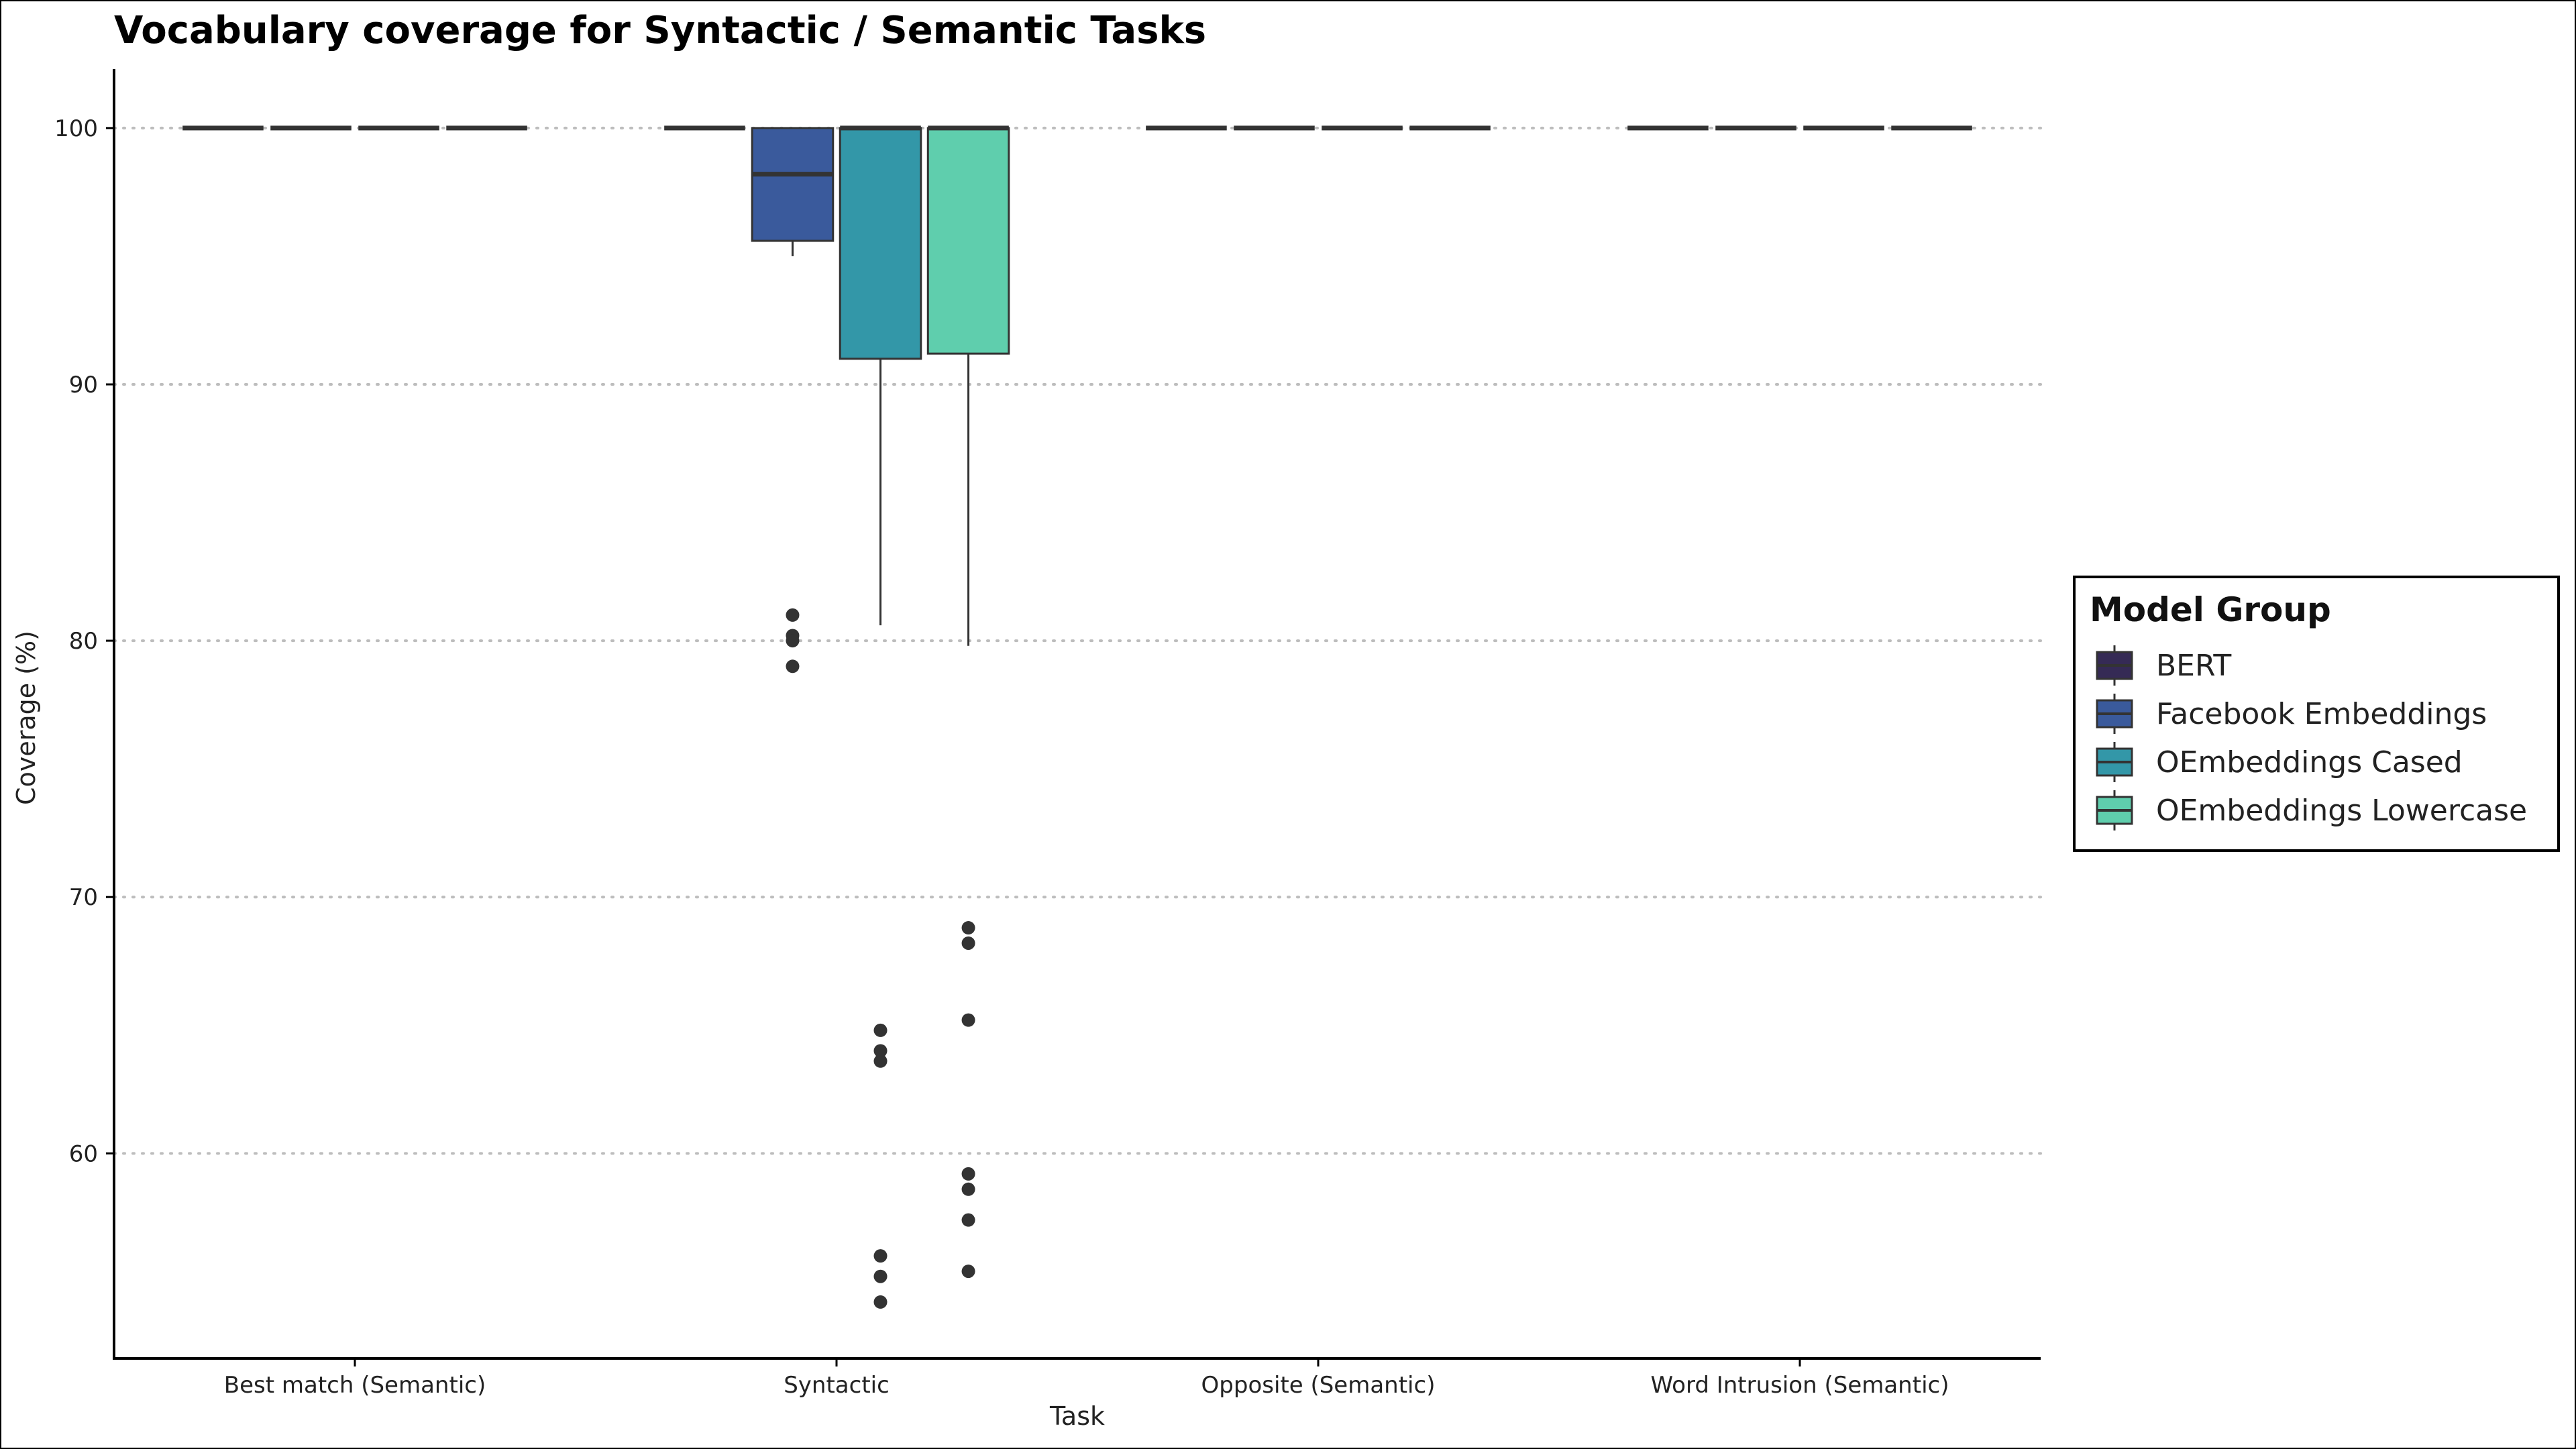 The height and width of the screenshot is (1449, 2576). I want to click on x-tick-label: Word Intrusion (Semantic), so click(1800, 1385).